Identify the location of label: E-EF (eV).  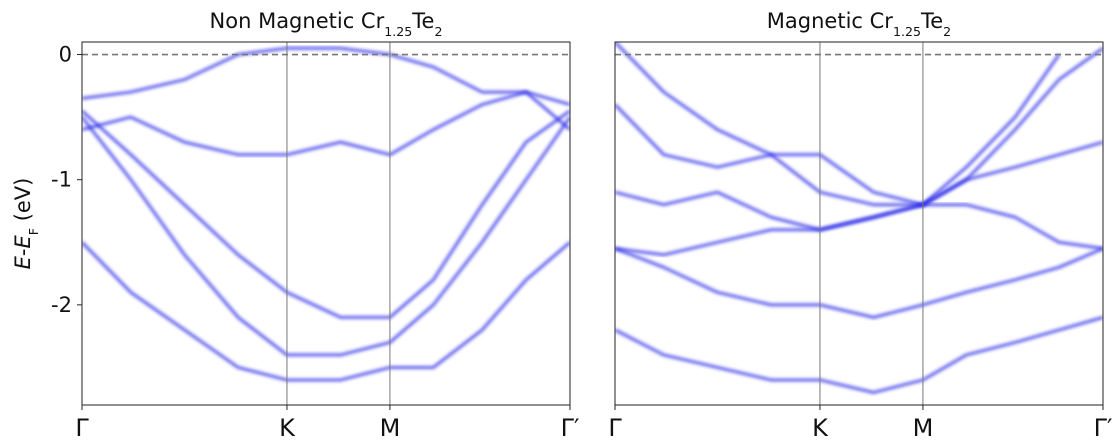
(26, 224).